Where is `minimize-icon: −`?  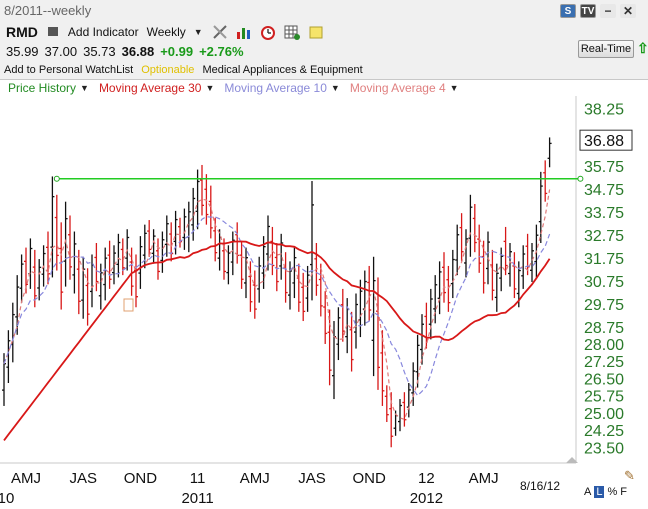
minimize-icon: − is located at coordinates (608, 11).